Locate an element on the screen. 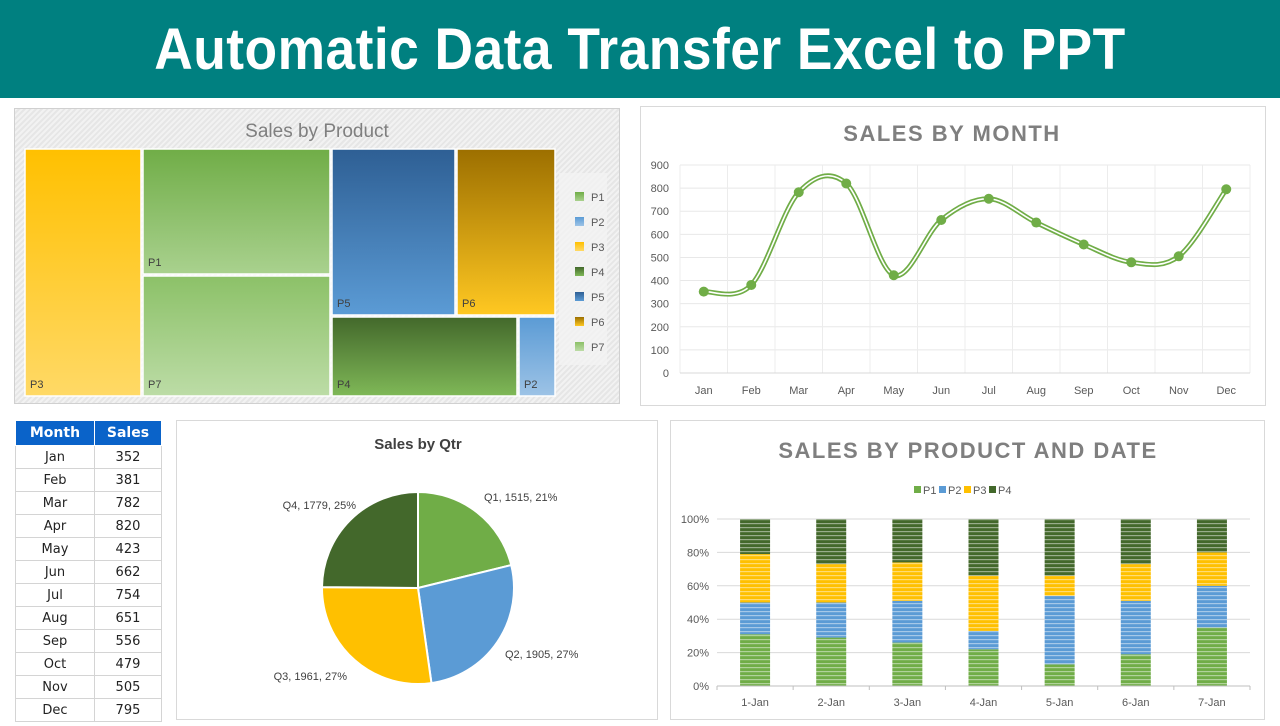  sales-cell: 423 is located at coordinates (128, 549).